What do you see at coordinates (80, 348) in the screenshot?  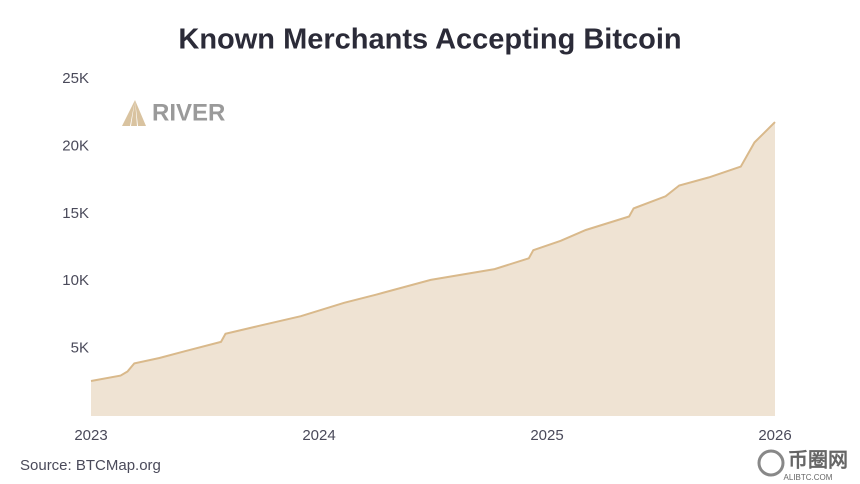 I see `y-tick-label: 5K` at bounding box center [80, 348].